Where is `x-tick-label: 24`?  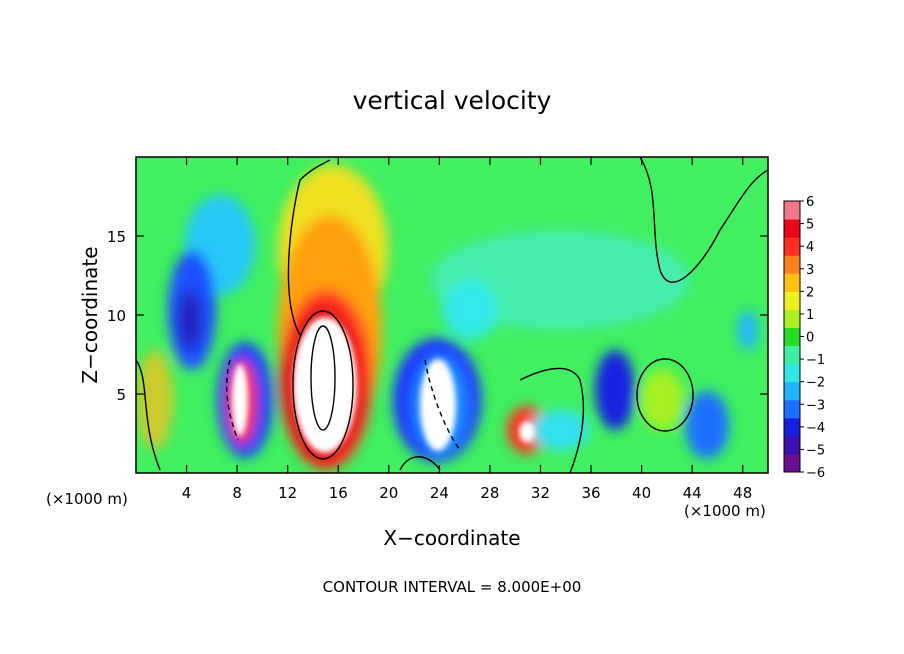
x-tick-label: 24 is located at coordinates (439, 493).